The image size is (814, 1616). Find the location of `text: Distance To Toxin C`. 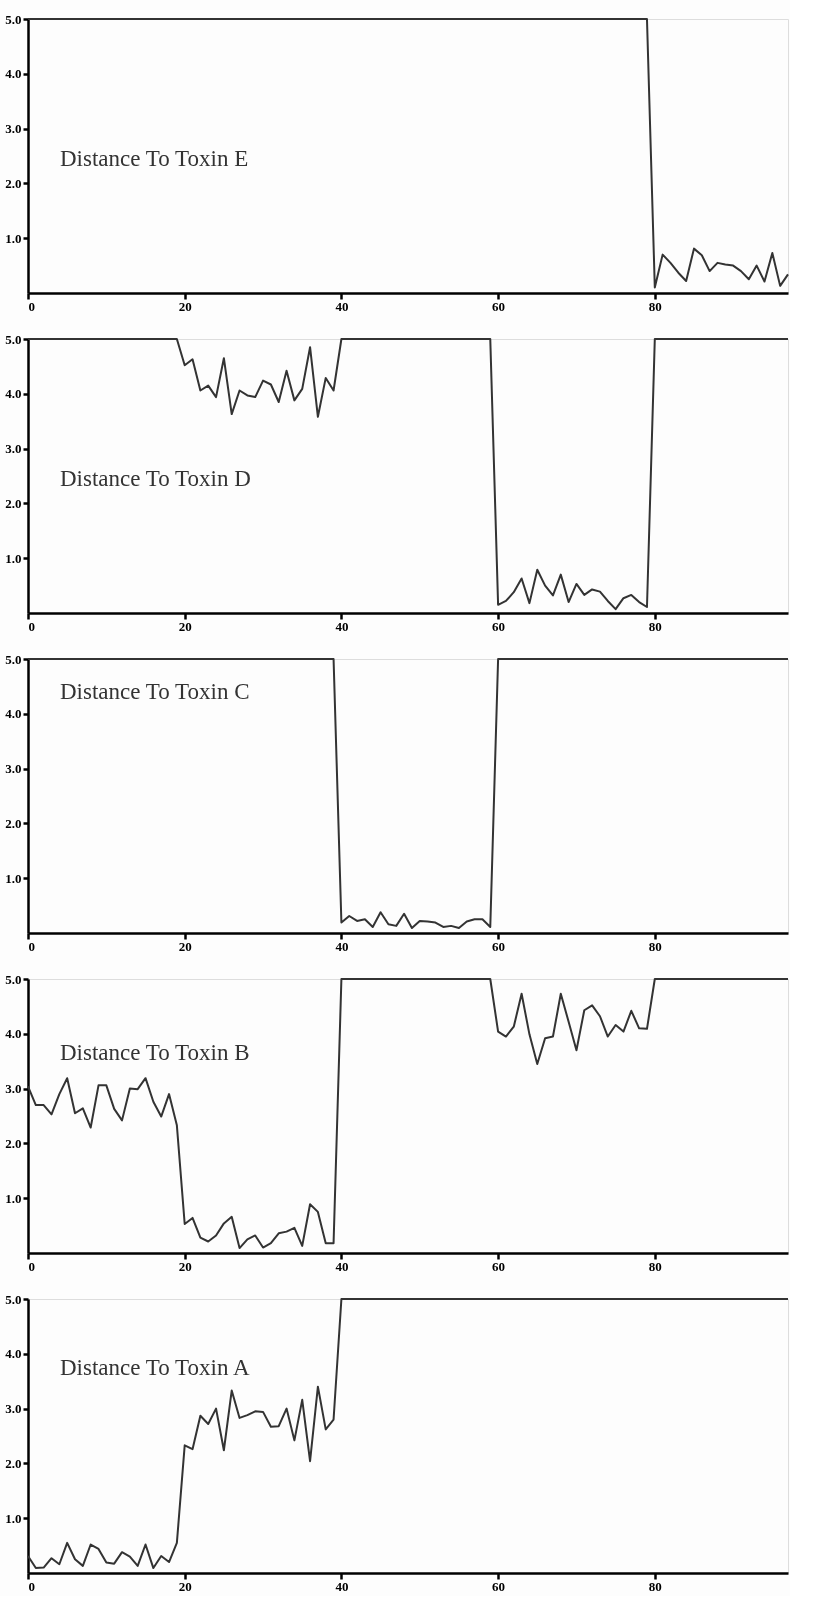

text: Distance To Toxin C is located at coordinates (155, 691).